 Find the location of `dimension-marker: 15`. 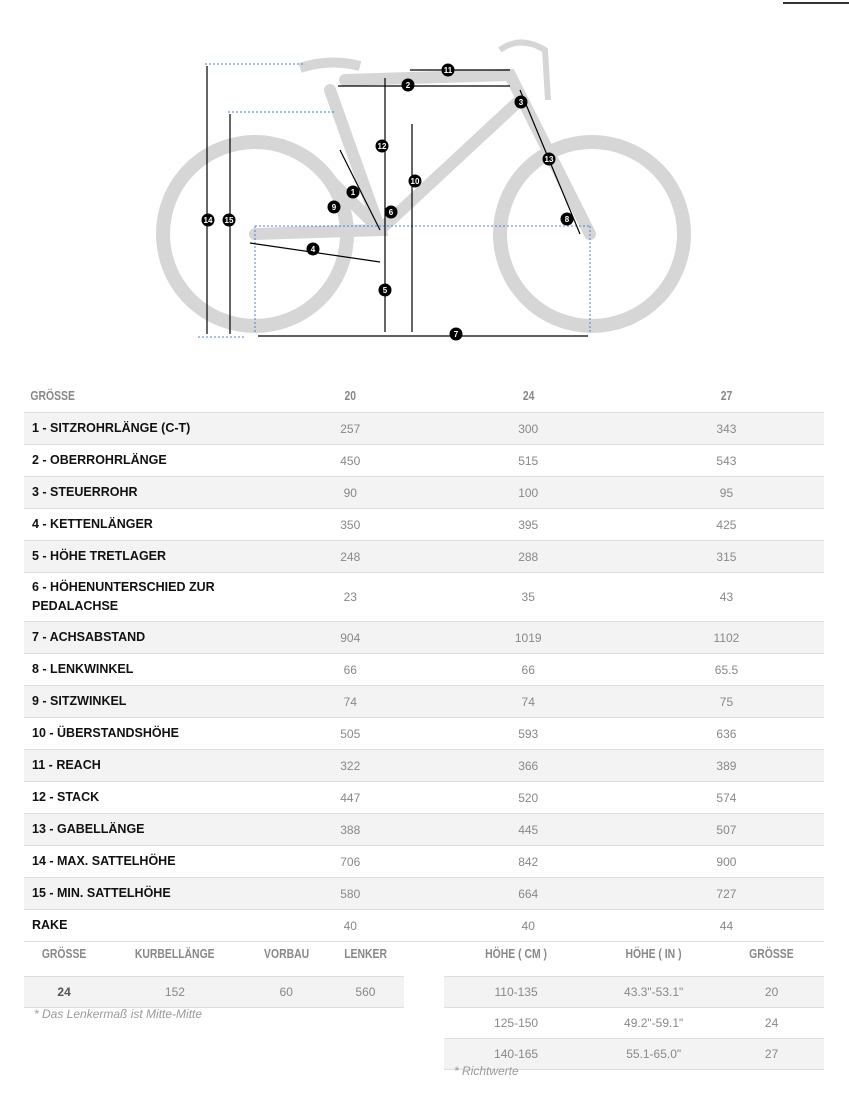

dimension-marker: 15 is located at coordinates (229, 220).